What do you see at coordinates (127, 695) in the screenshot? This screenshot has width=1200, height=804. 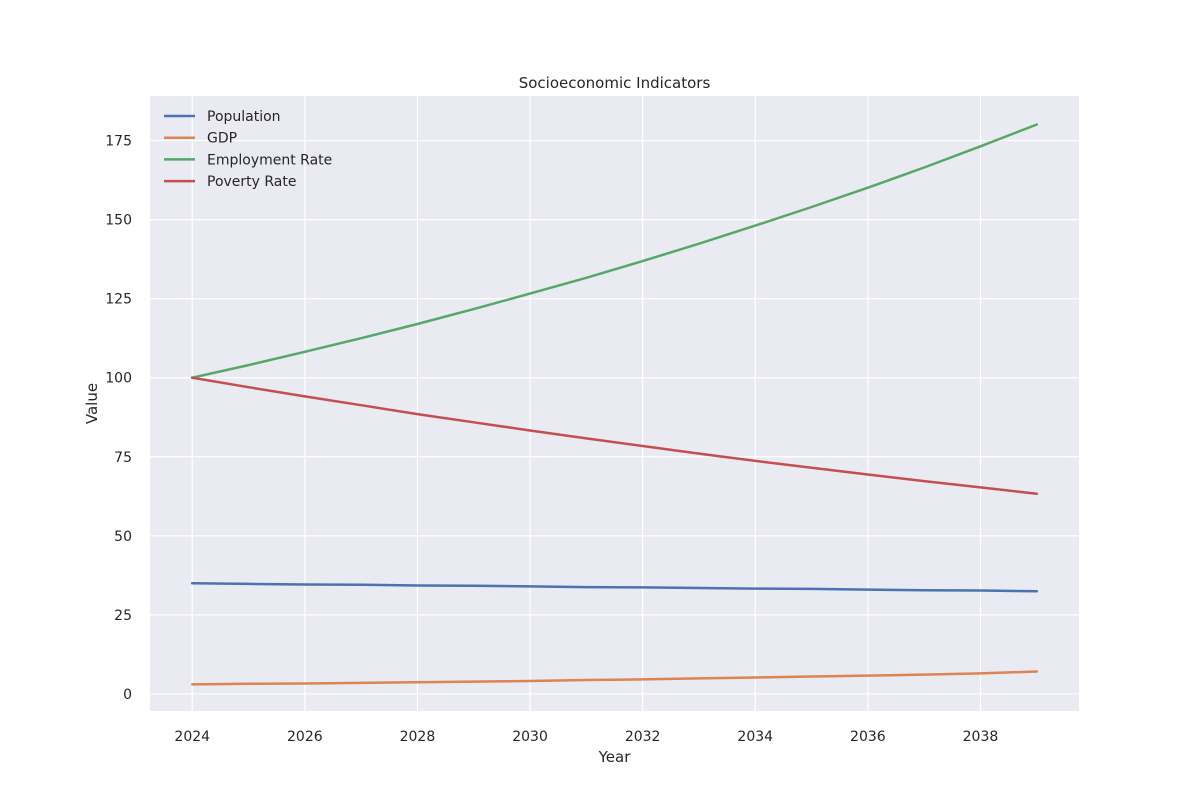 I see `y-tick-label: 0` at bounding box center [127, 695].